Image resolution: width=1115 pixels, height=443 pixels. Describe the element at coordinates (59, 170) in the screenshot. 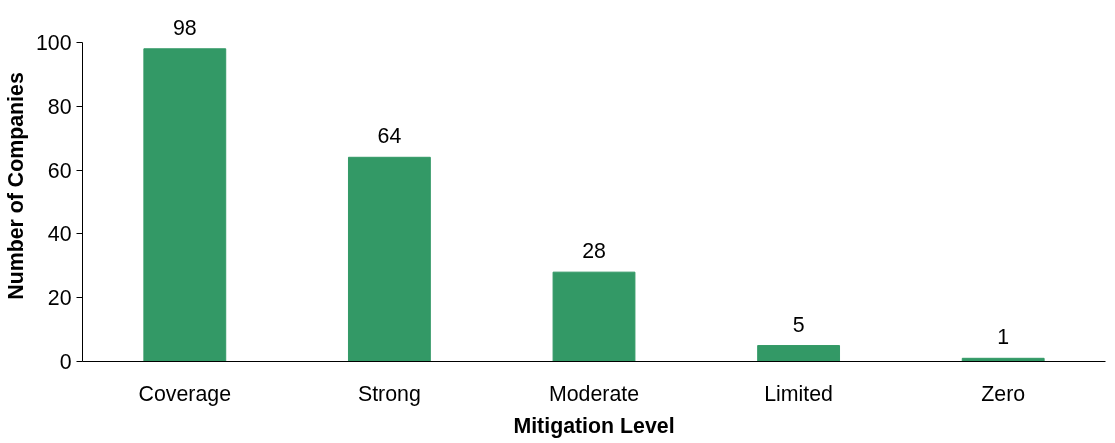

I see `y-tick-label: 60` at that location.